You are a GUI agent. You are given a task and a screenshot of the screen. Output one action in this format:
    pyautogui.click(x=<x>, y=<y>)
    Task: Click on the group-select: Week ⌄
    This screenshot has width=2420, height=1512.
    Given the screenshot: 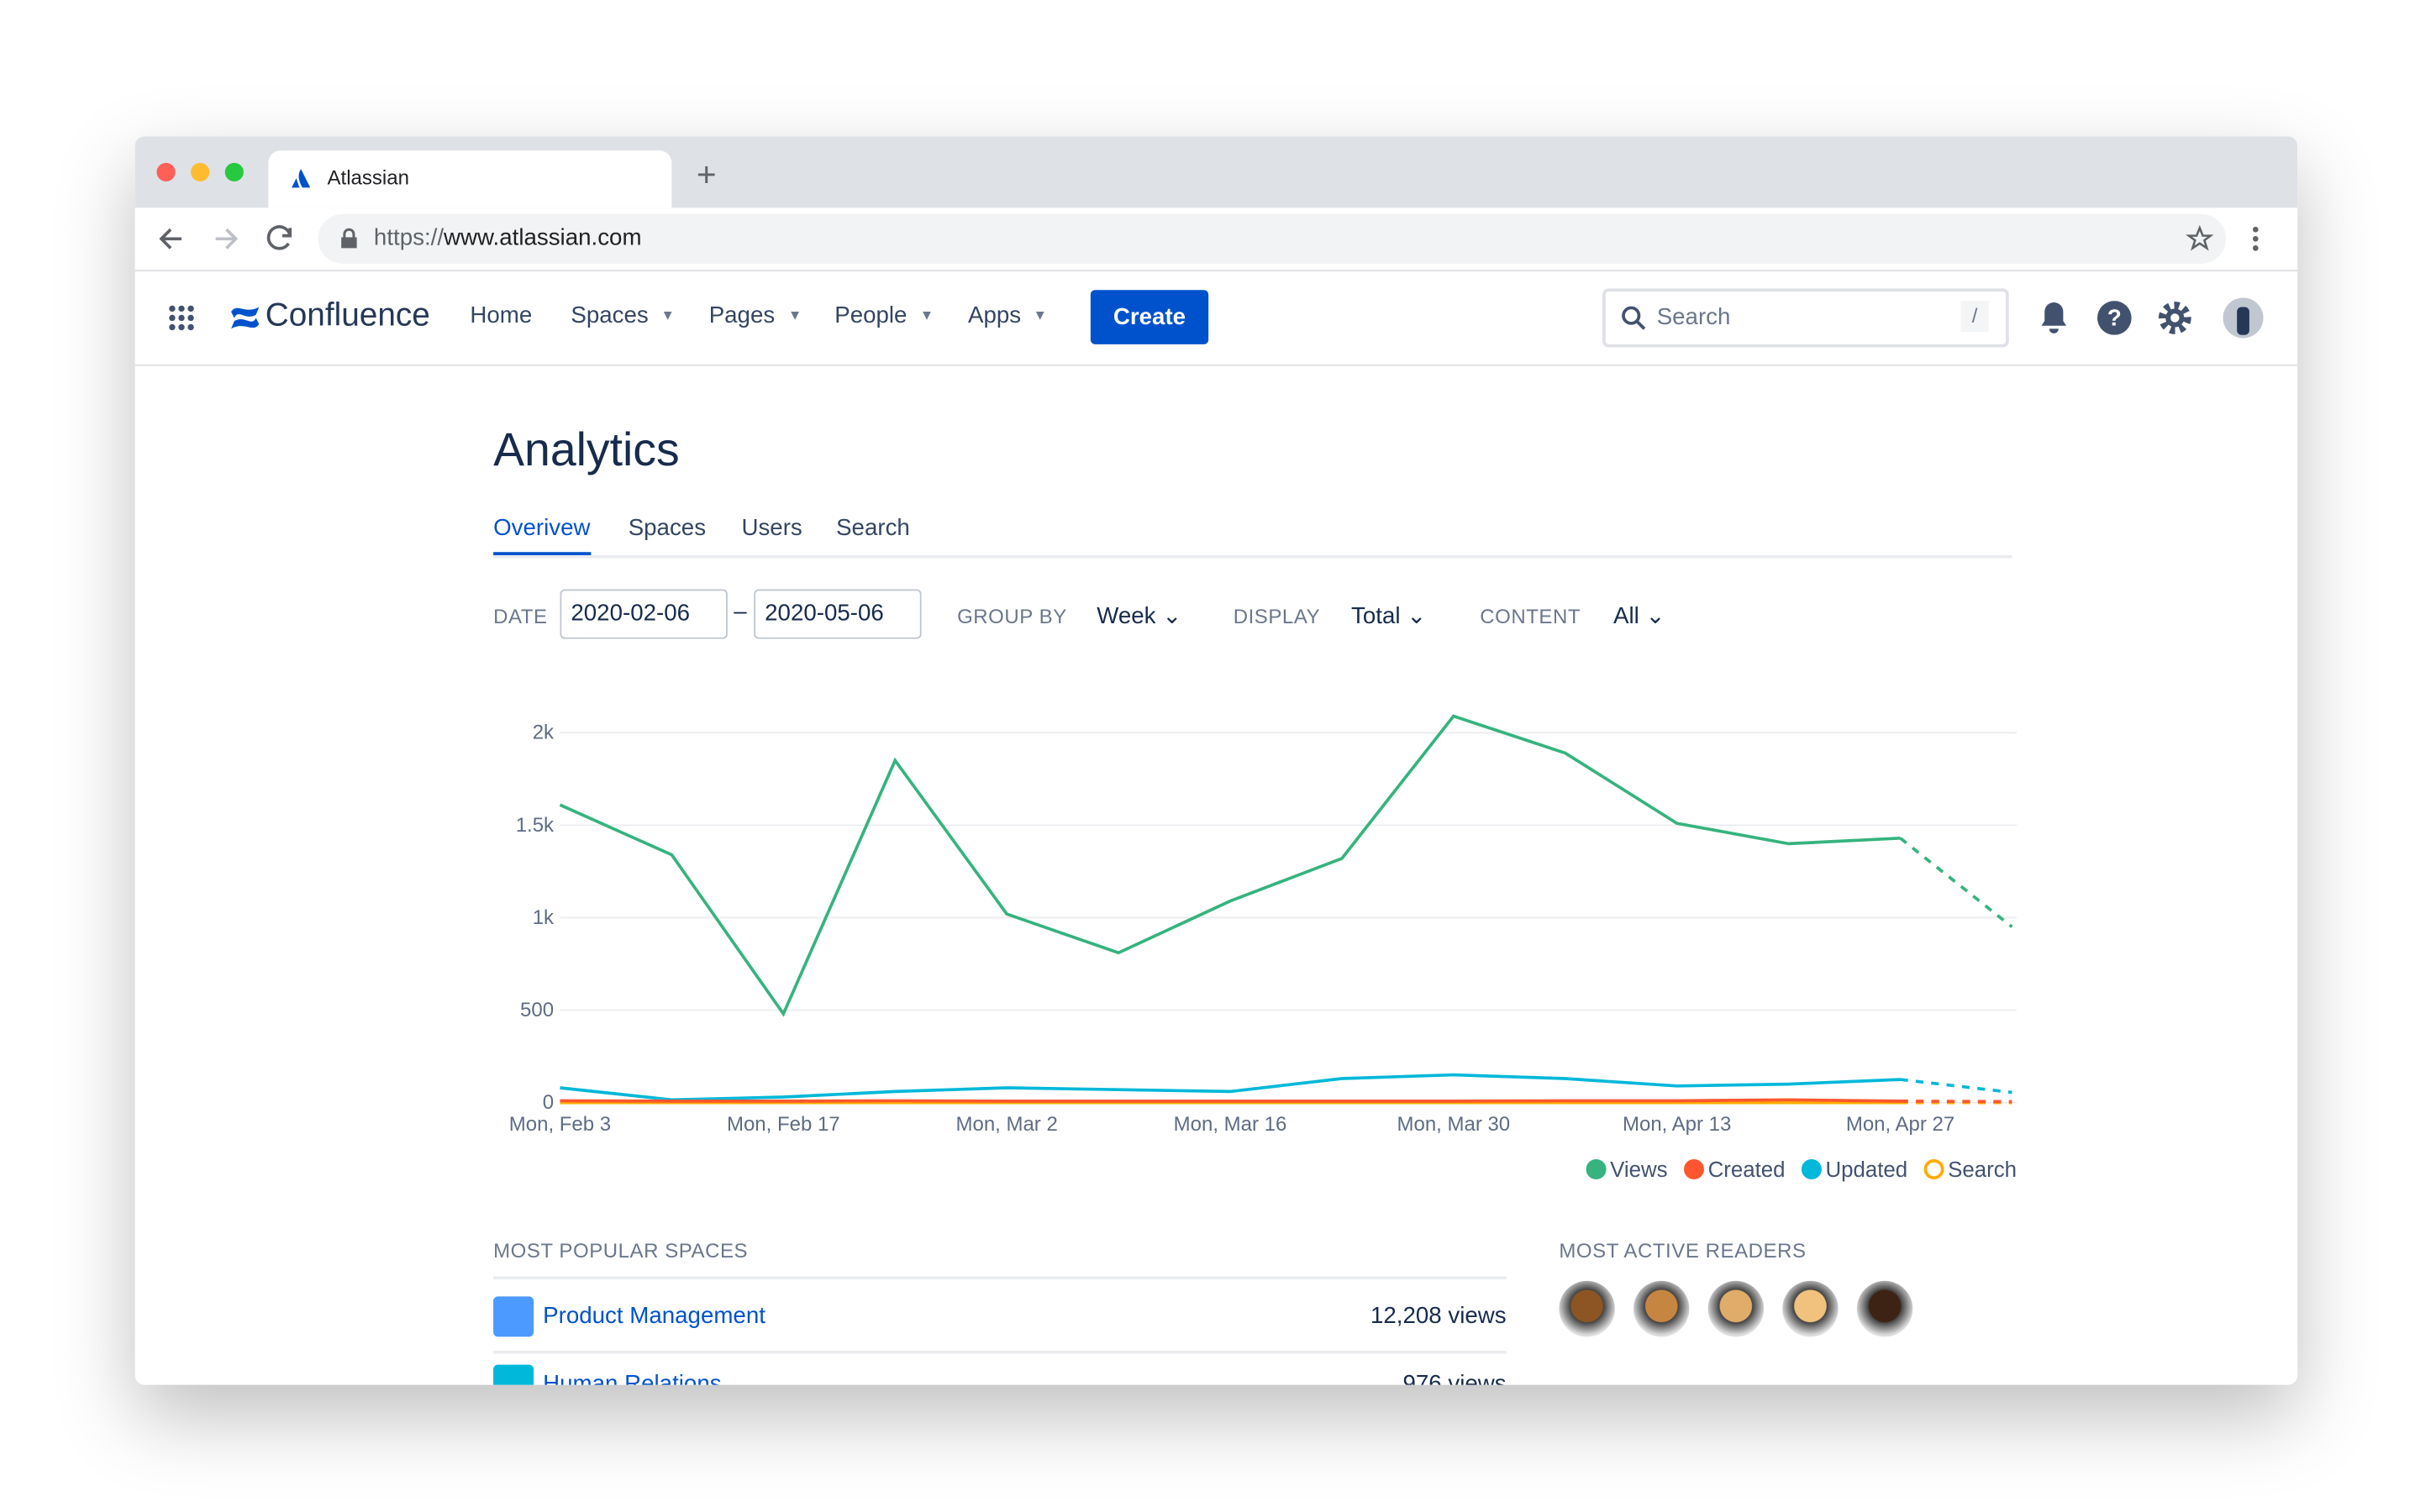 What is the action you would take?
    pyautogui.click(x=1139, y=616)
    